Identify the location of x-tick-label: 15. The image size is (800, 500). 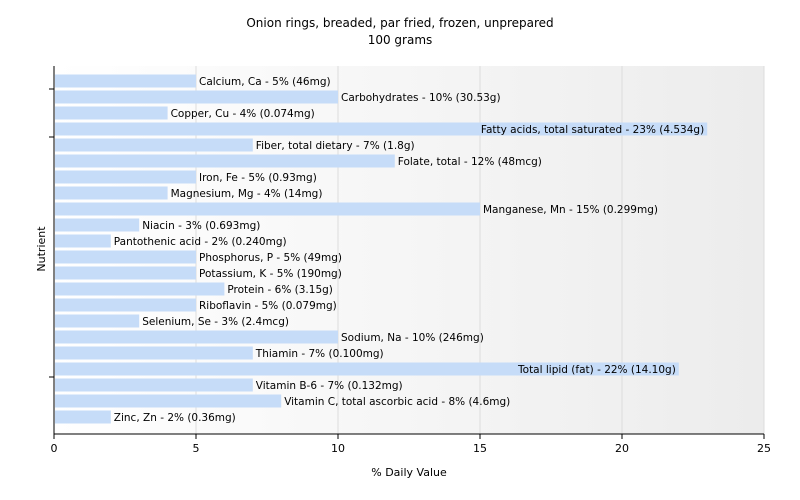
(480, 448).